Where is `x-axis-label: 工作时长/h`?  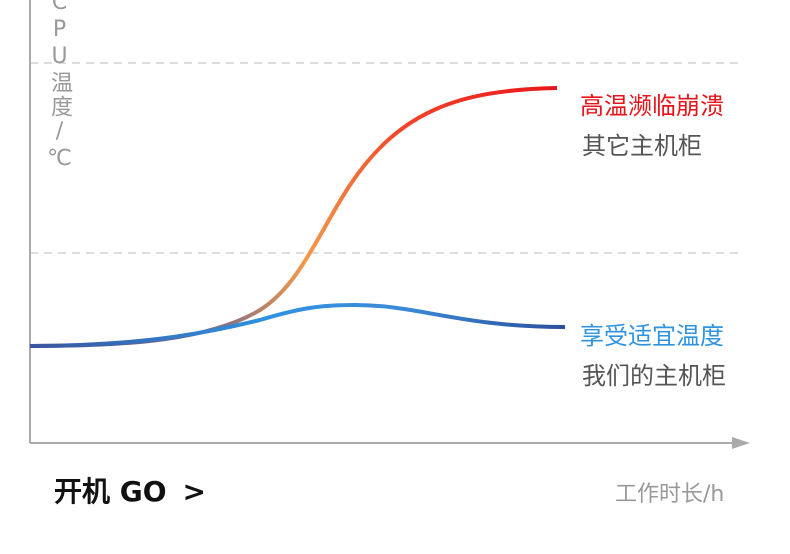 x-axis-label: 工作时长/h is located at coordinates (670, 494).